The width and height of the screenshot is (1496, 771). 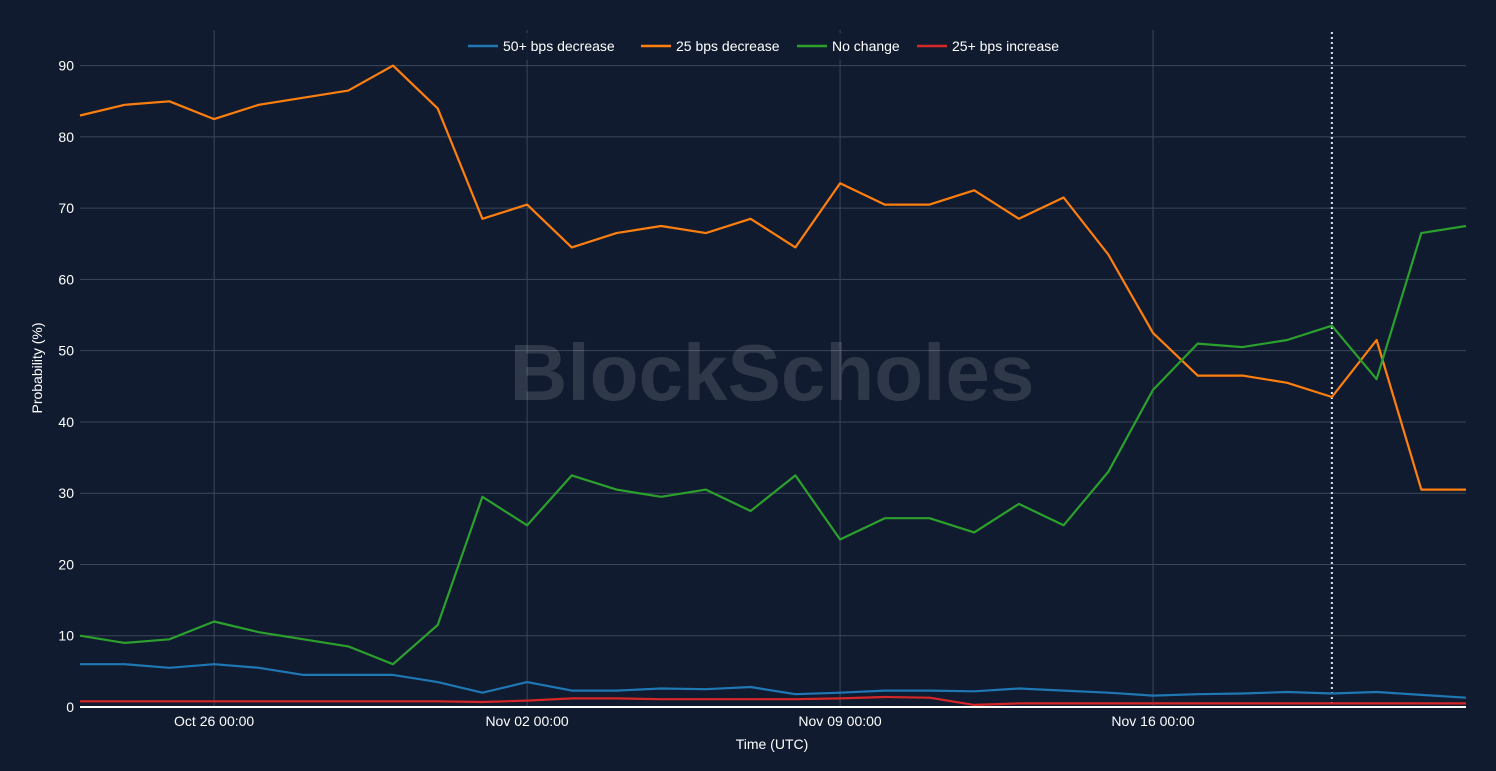 I want to click on y-tick-label: 10, so click(x=66, y=636).